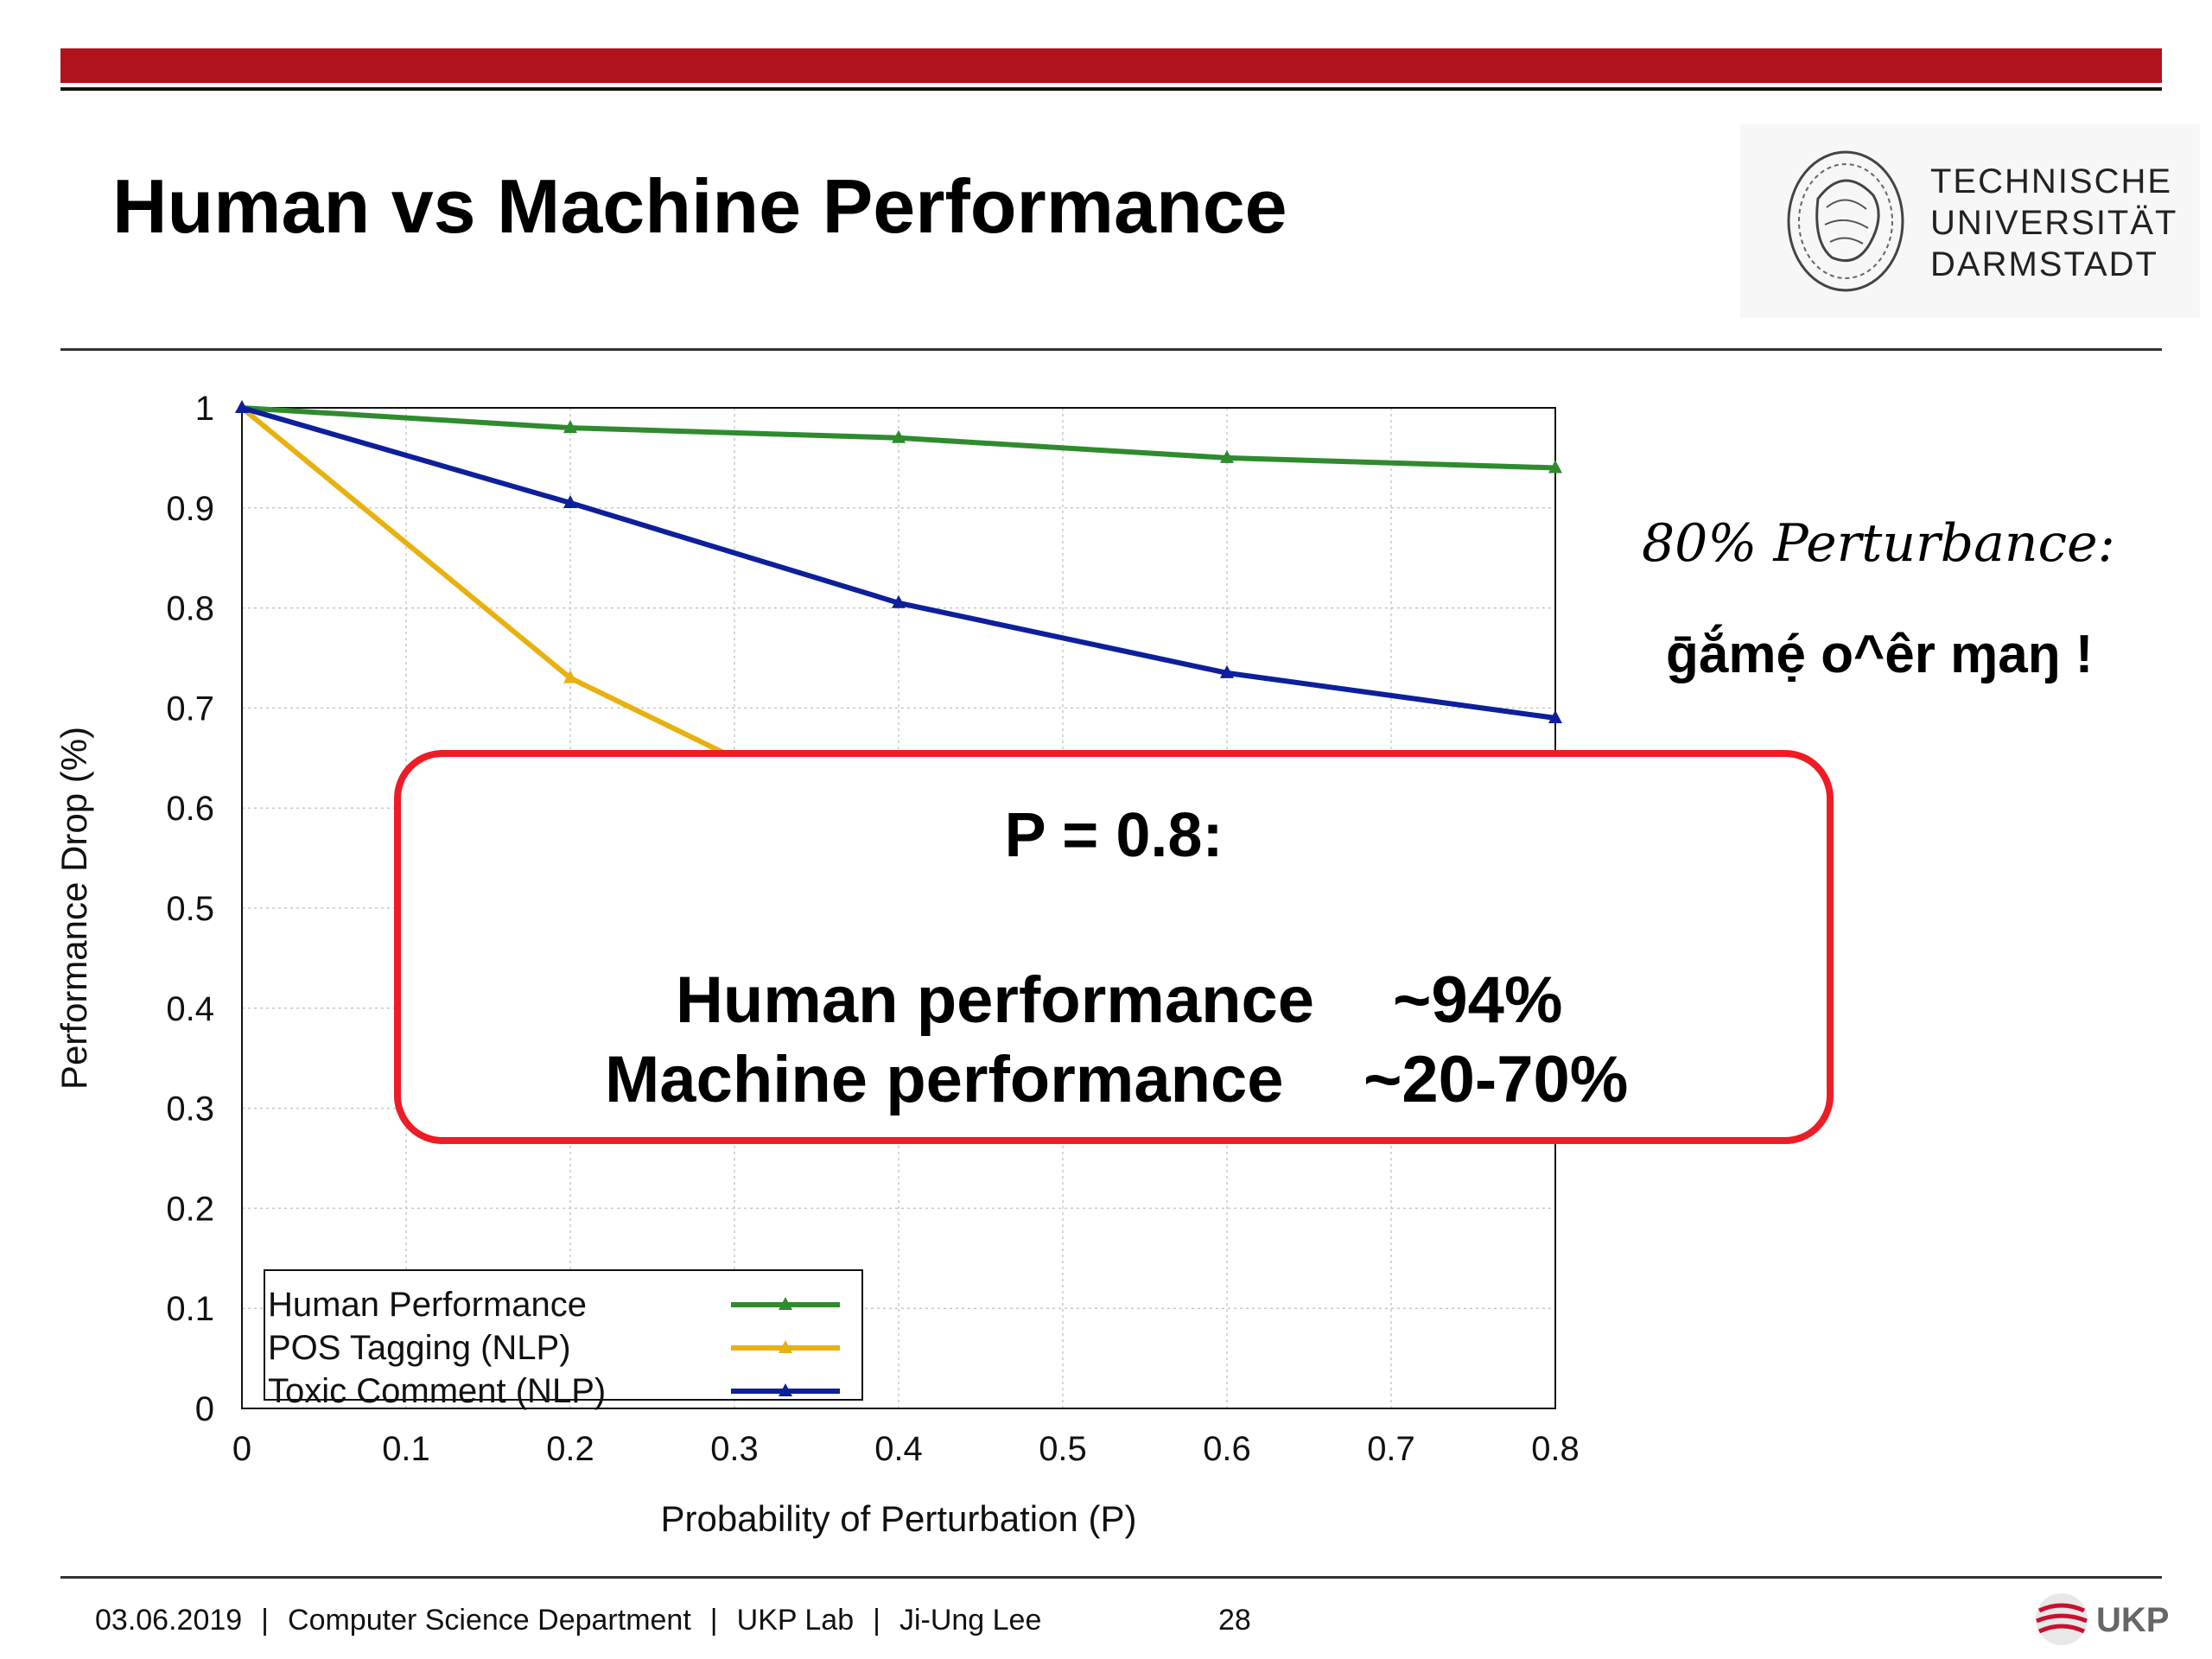 Image resolution: width=2212 pixels, height=1659 pixels. I want to click on y-tick-label: 1, so click(204, 409).